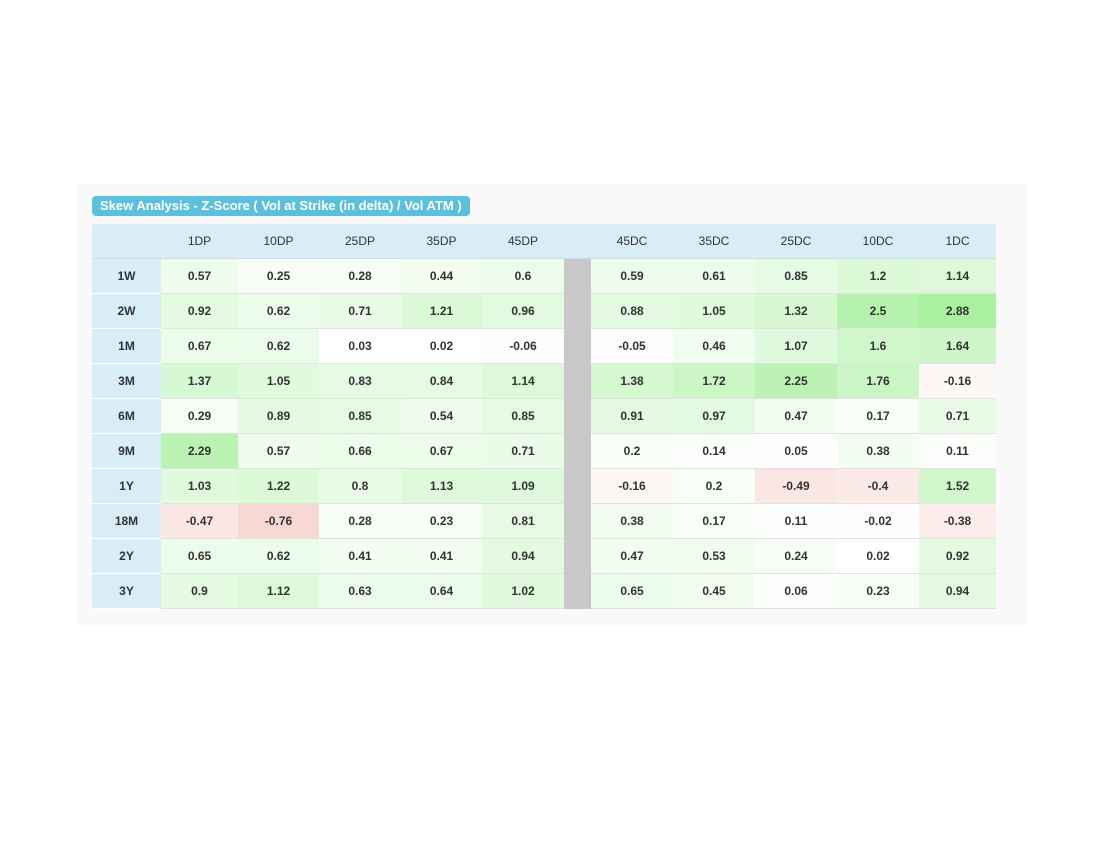 The height and width of the screenshot is (856, 1103). What do you see at coordinates (441, 311) in the screenshot?
I see `heatmap-cell-2w-35dp: 1.21` at bounding box center [441, 311].